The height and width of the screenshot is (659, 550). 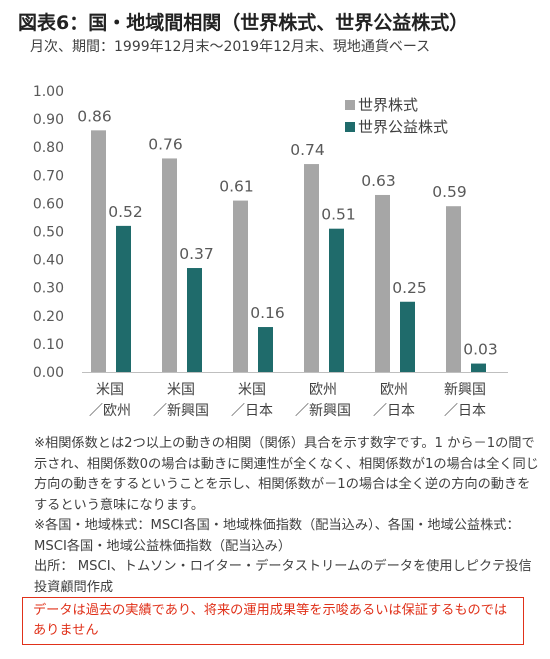 I want to click on data-label: 0.03, so click(x=480, y=350).